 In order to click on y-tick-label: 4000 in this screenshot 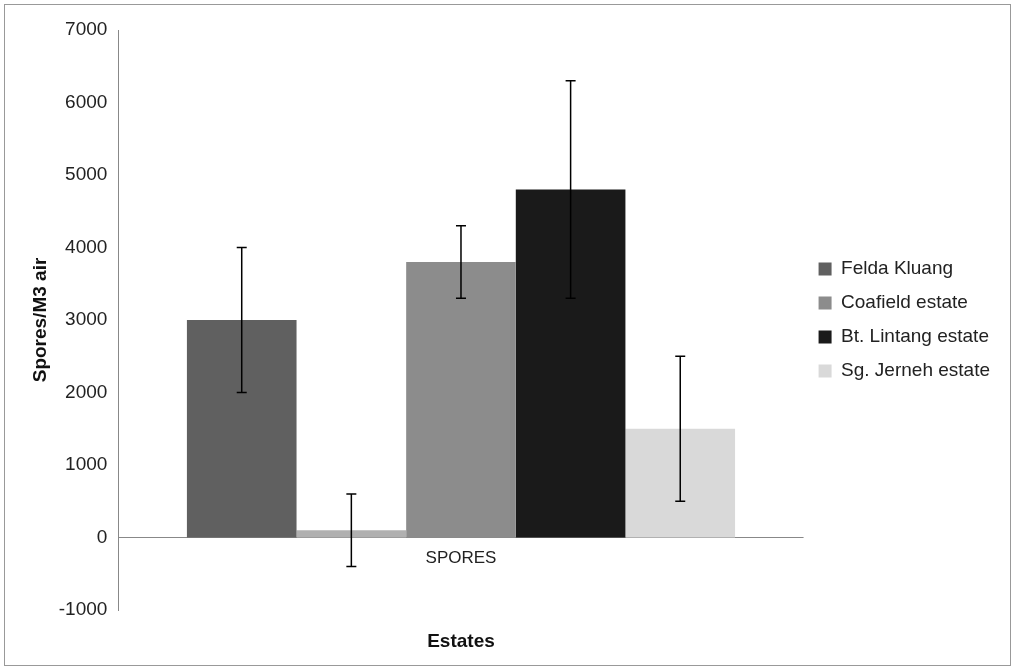, I will do `click(86, 246)`.